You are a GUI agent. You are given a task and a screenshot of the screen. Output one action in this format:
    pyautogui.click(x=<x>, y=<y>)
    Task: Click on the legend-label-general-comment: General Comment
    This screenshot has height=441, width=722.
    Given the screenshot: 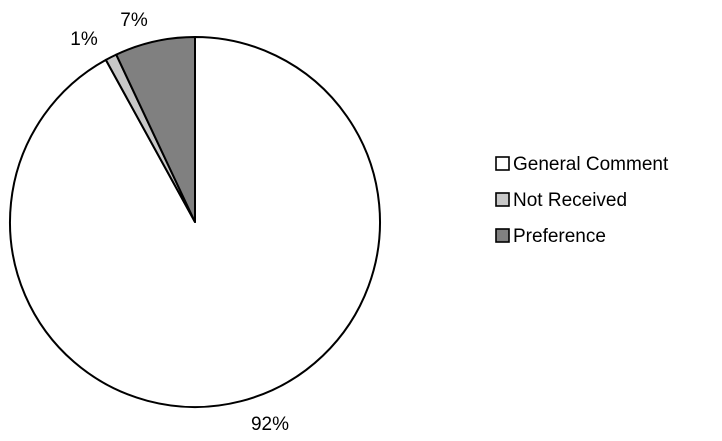 What is the action you would take?
    pyautogui.click(x=591, y=164)
    